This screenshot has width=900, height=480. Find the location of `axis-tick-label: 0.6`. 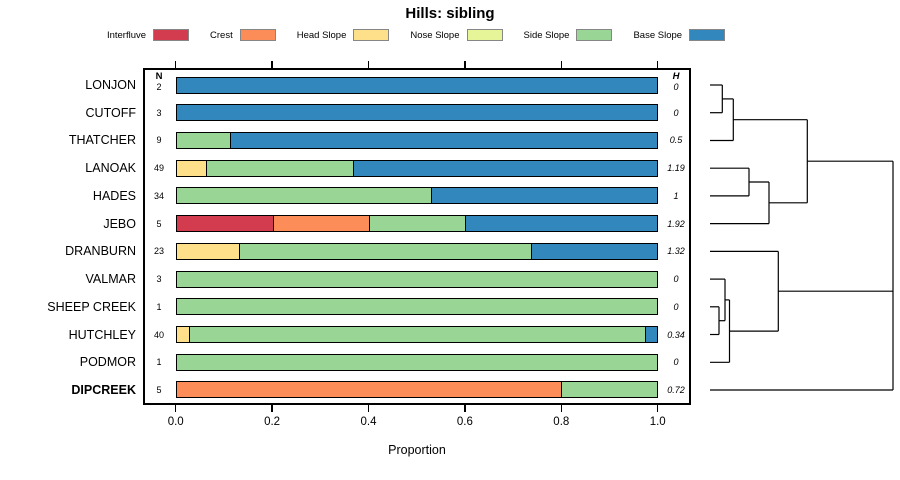

axis-tick-label: 0.6 is located at coordinates (464, 422).